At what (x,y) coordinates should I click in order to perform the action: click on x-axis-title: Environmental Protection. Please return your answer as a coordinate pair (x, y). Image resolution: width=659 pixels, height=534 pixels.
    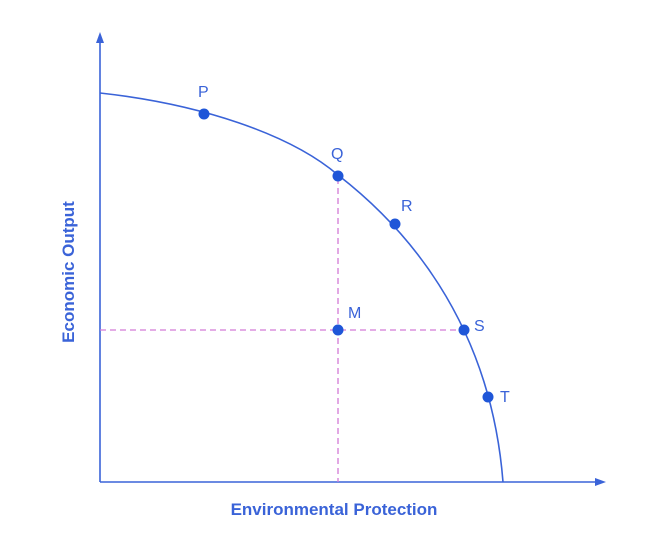
    Looking at the image, I should click on (334, 509).